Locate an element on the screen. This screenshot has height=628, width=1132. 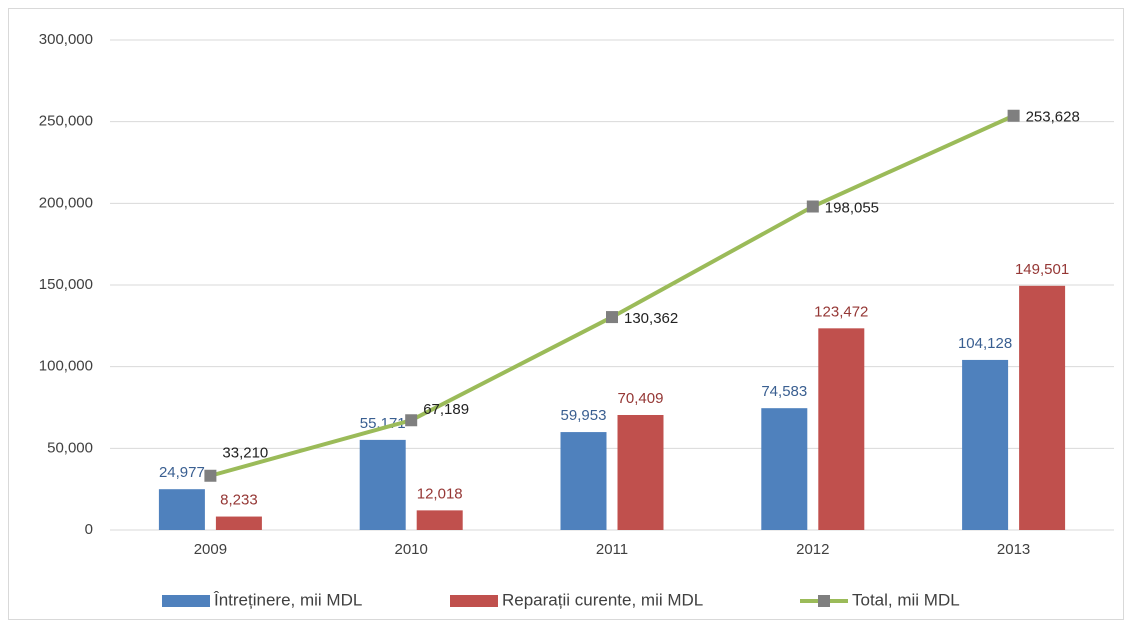
legend-label: Total, mii MDL is located at coordinates (906, 599).